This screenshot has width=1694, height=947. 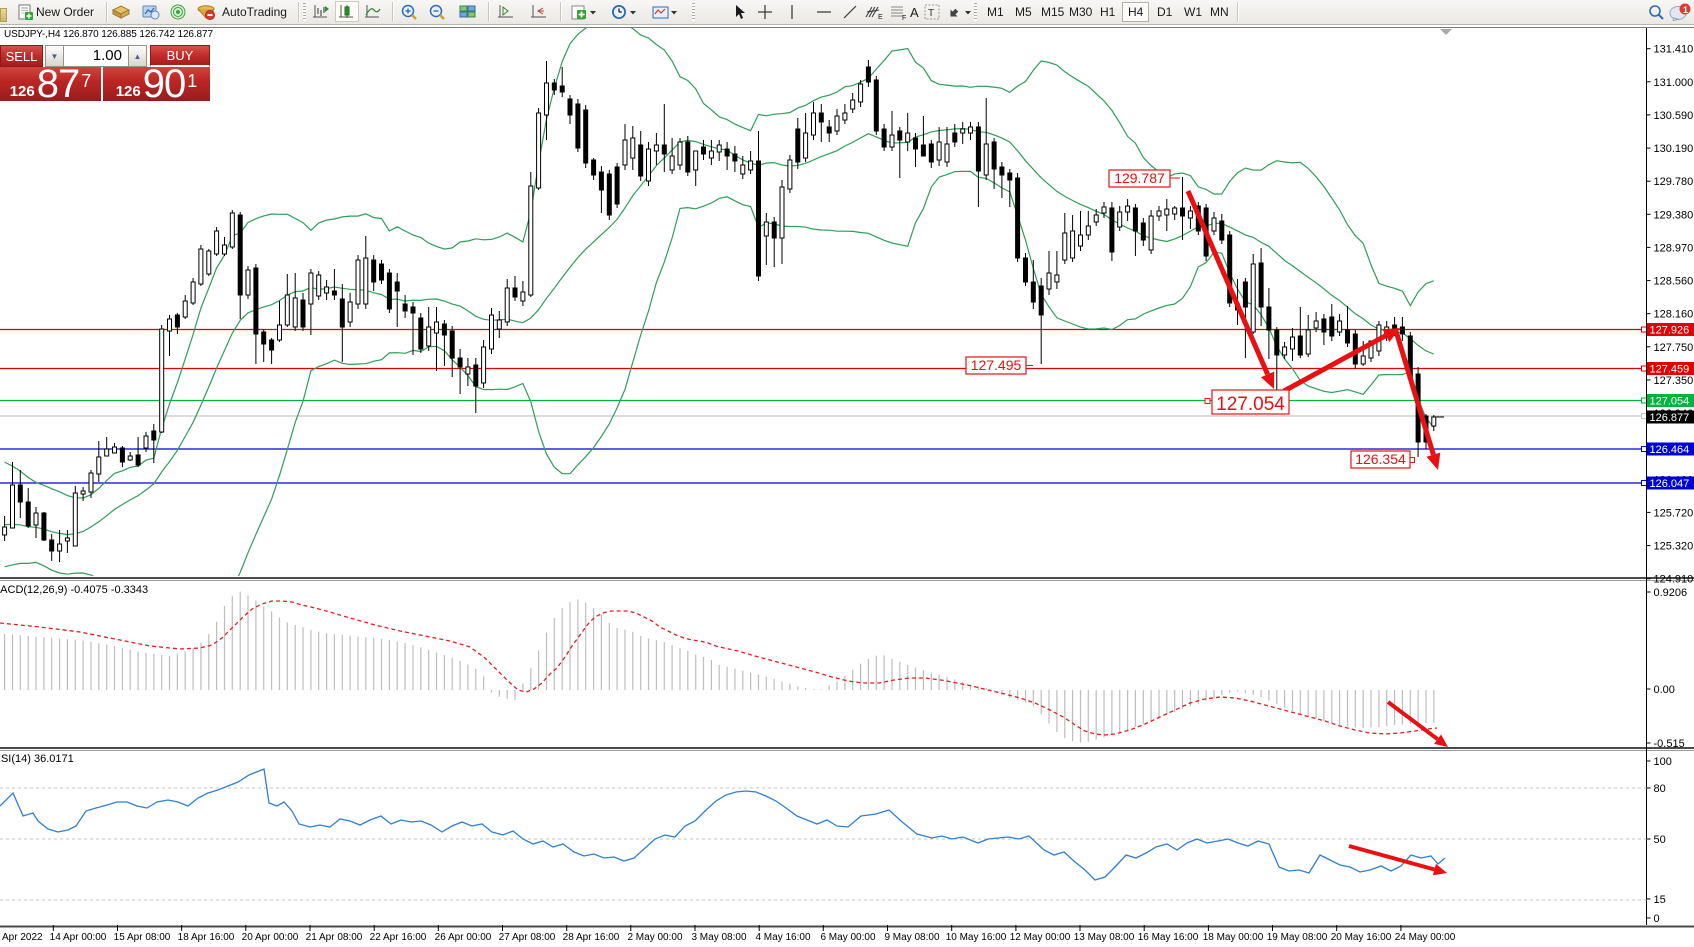 I want to click on svg-text: 4 May 16:00, so click(x=782, y=937).